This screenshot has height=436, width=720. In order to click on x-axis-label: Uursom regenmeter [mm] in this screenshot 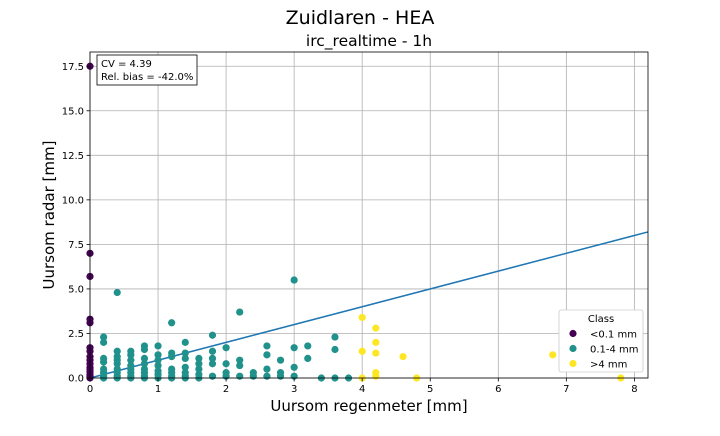, I will do `click(368, 406)`.